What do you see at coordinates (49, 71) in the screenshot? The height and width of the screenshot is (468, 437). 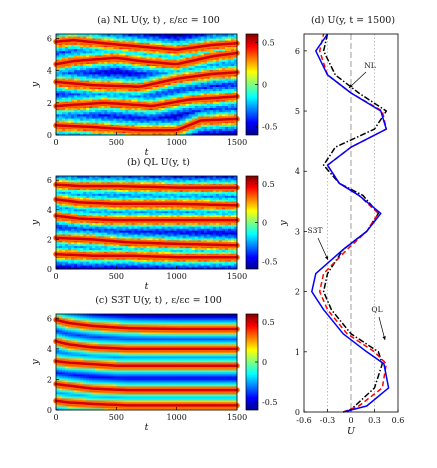 I see `y-tick-label: 4` at bounding box center [49, 71].